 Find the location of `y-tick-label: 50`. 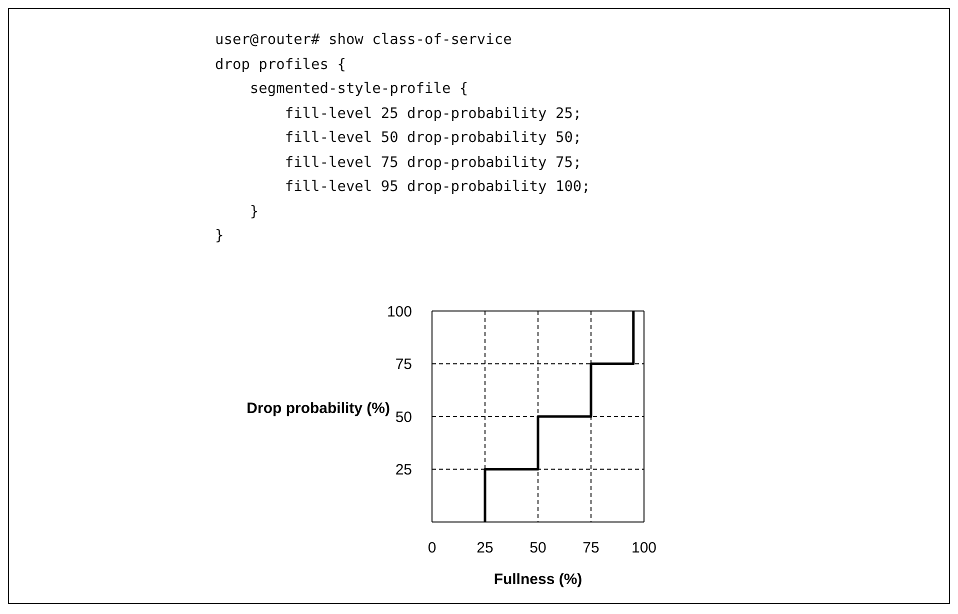

y-tick-label: 50 is located at coordinates (403, 417).